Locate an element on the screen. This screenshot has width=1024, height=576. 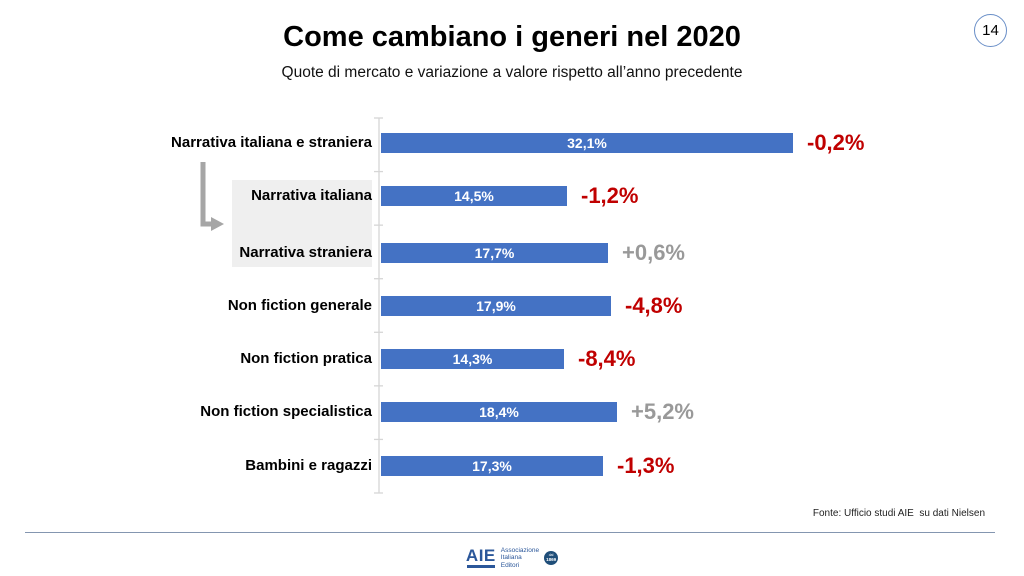
aie-logo-text: Associazione Italiana Editori is located at coordinates (520, 558).